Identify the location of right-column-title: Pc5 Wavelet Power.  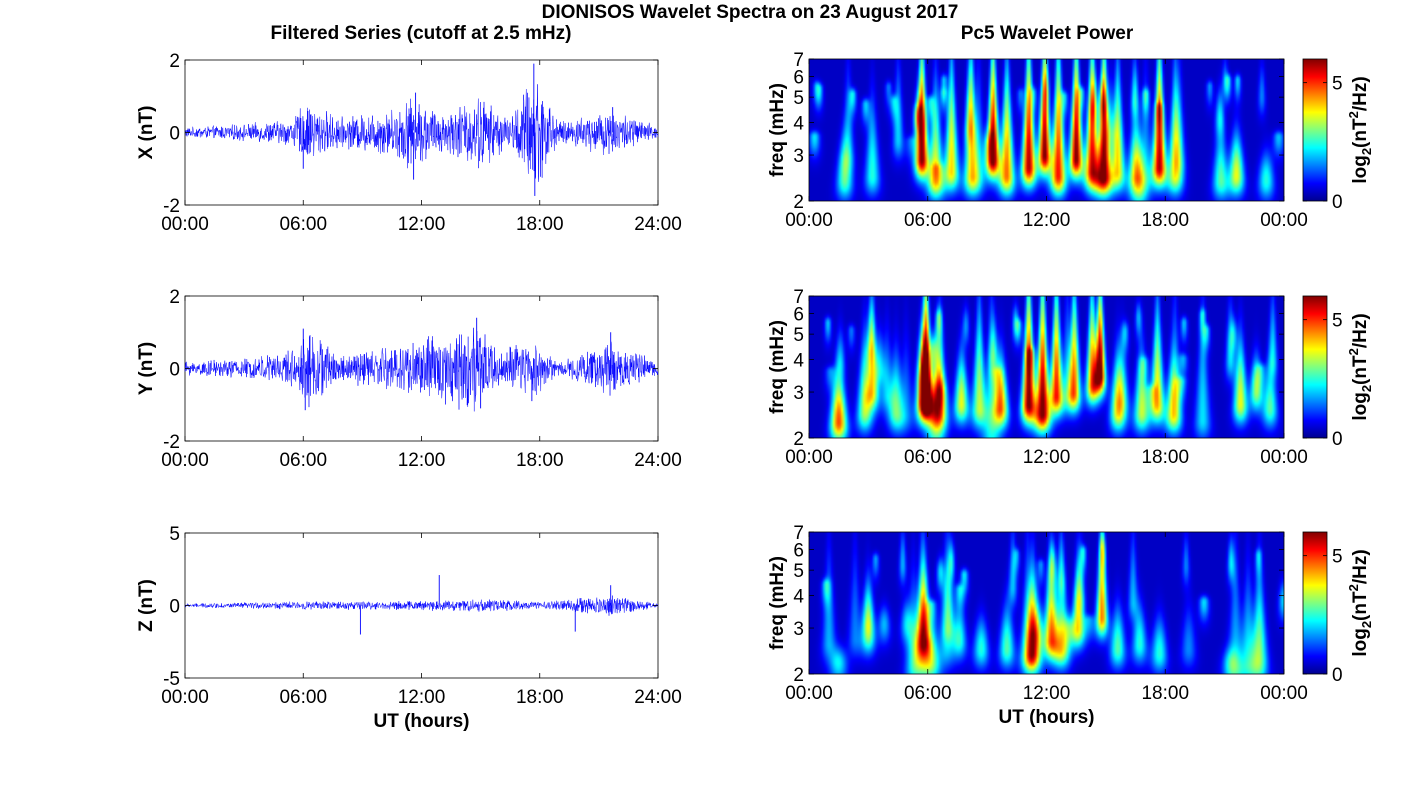
(1047, 33).